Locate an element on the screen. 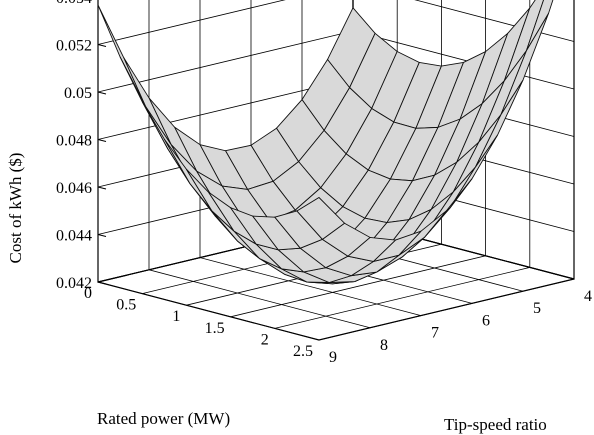 The width and height of the screenshot is (594, 435). y-tick-label: 7 is located at coordinates (435, 333).